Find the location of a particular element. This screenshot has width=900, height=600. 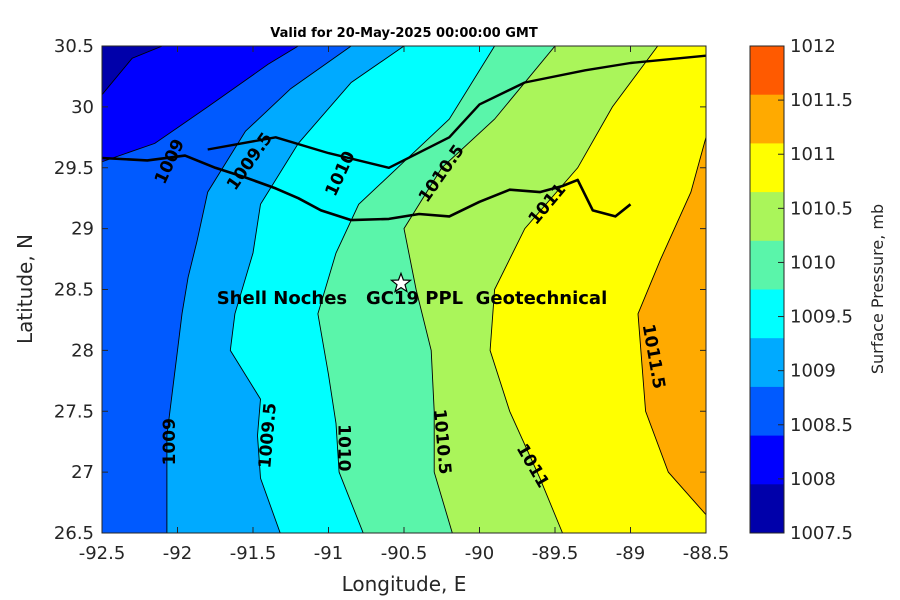

coastline-inland is located at coordinates (456, 112).